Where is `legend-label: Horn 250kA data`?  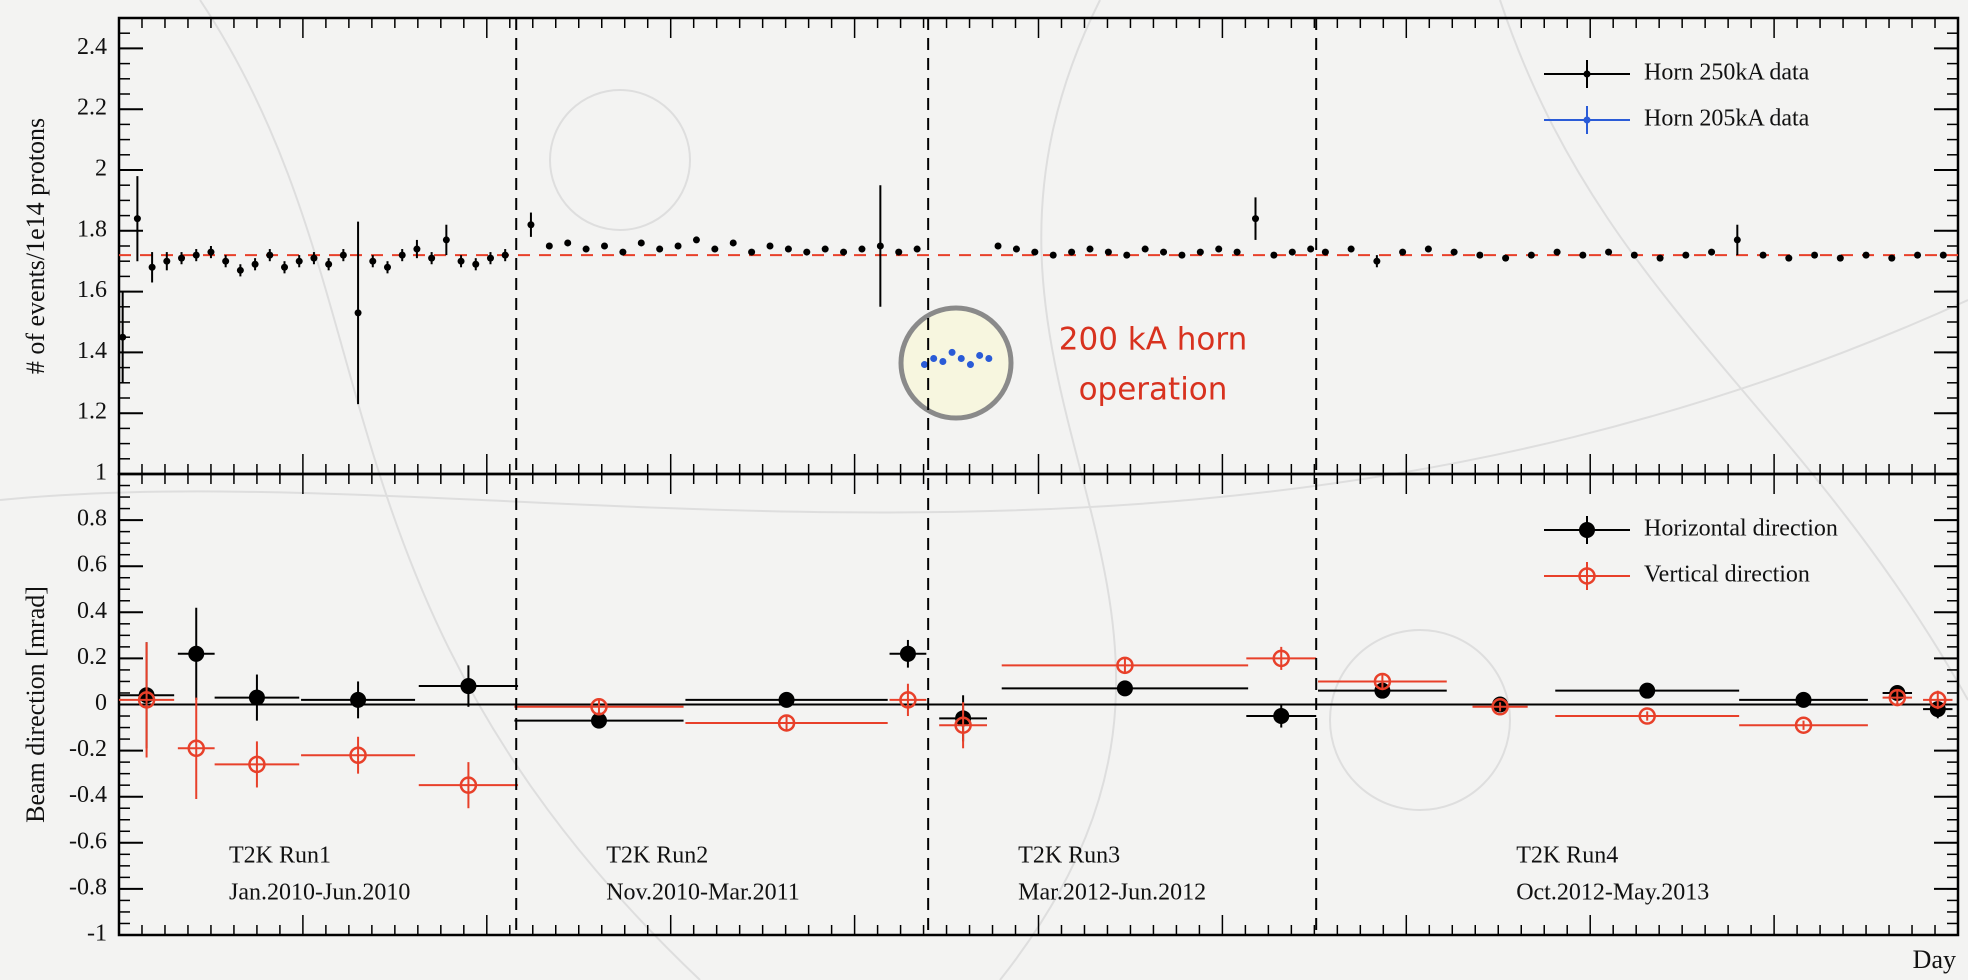
legend-label: Horn 250kA data is located at coordinates (1727, 73).